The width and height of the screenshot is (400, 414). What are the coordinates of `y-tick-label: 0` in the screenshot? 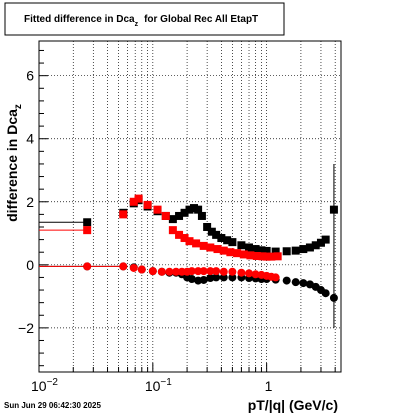 It's located at (30, 265).